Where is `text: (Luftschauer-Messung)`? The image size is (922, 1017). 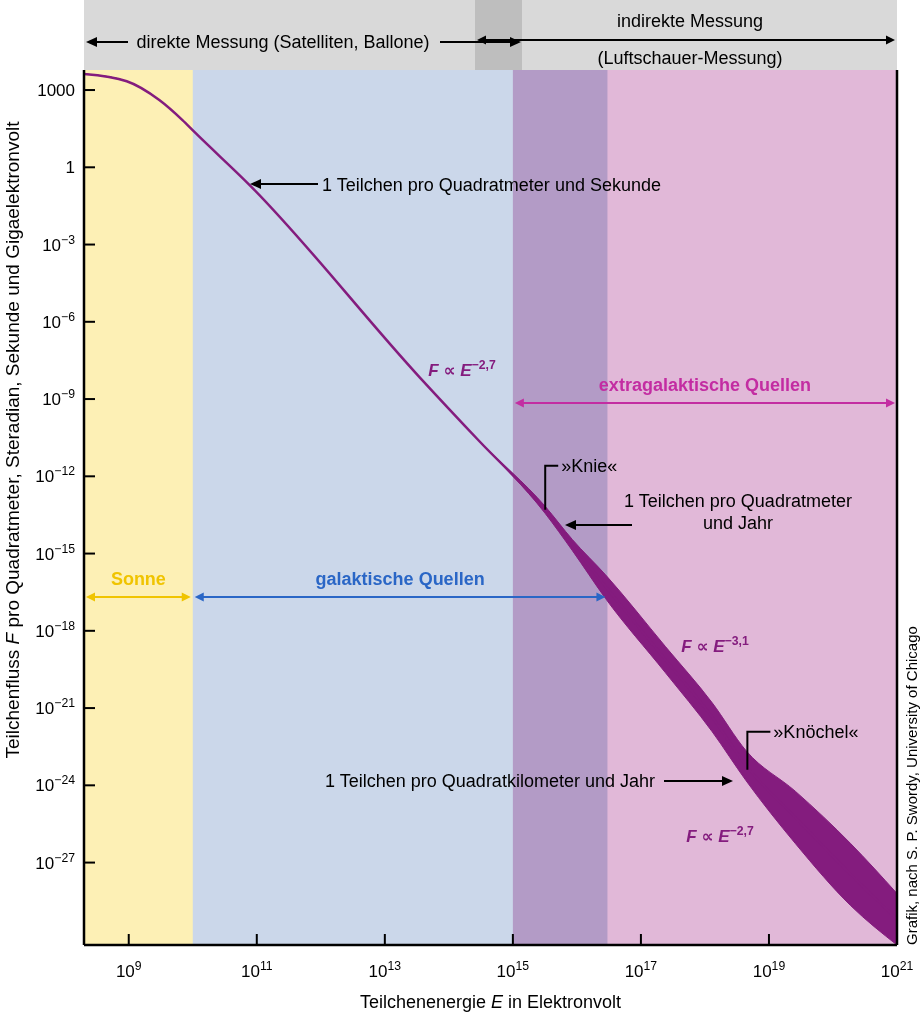
text: (Luftschauer-Messung) is located at coordinates (690, 58).